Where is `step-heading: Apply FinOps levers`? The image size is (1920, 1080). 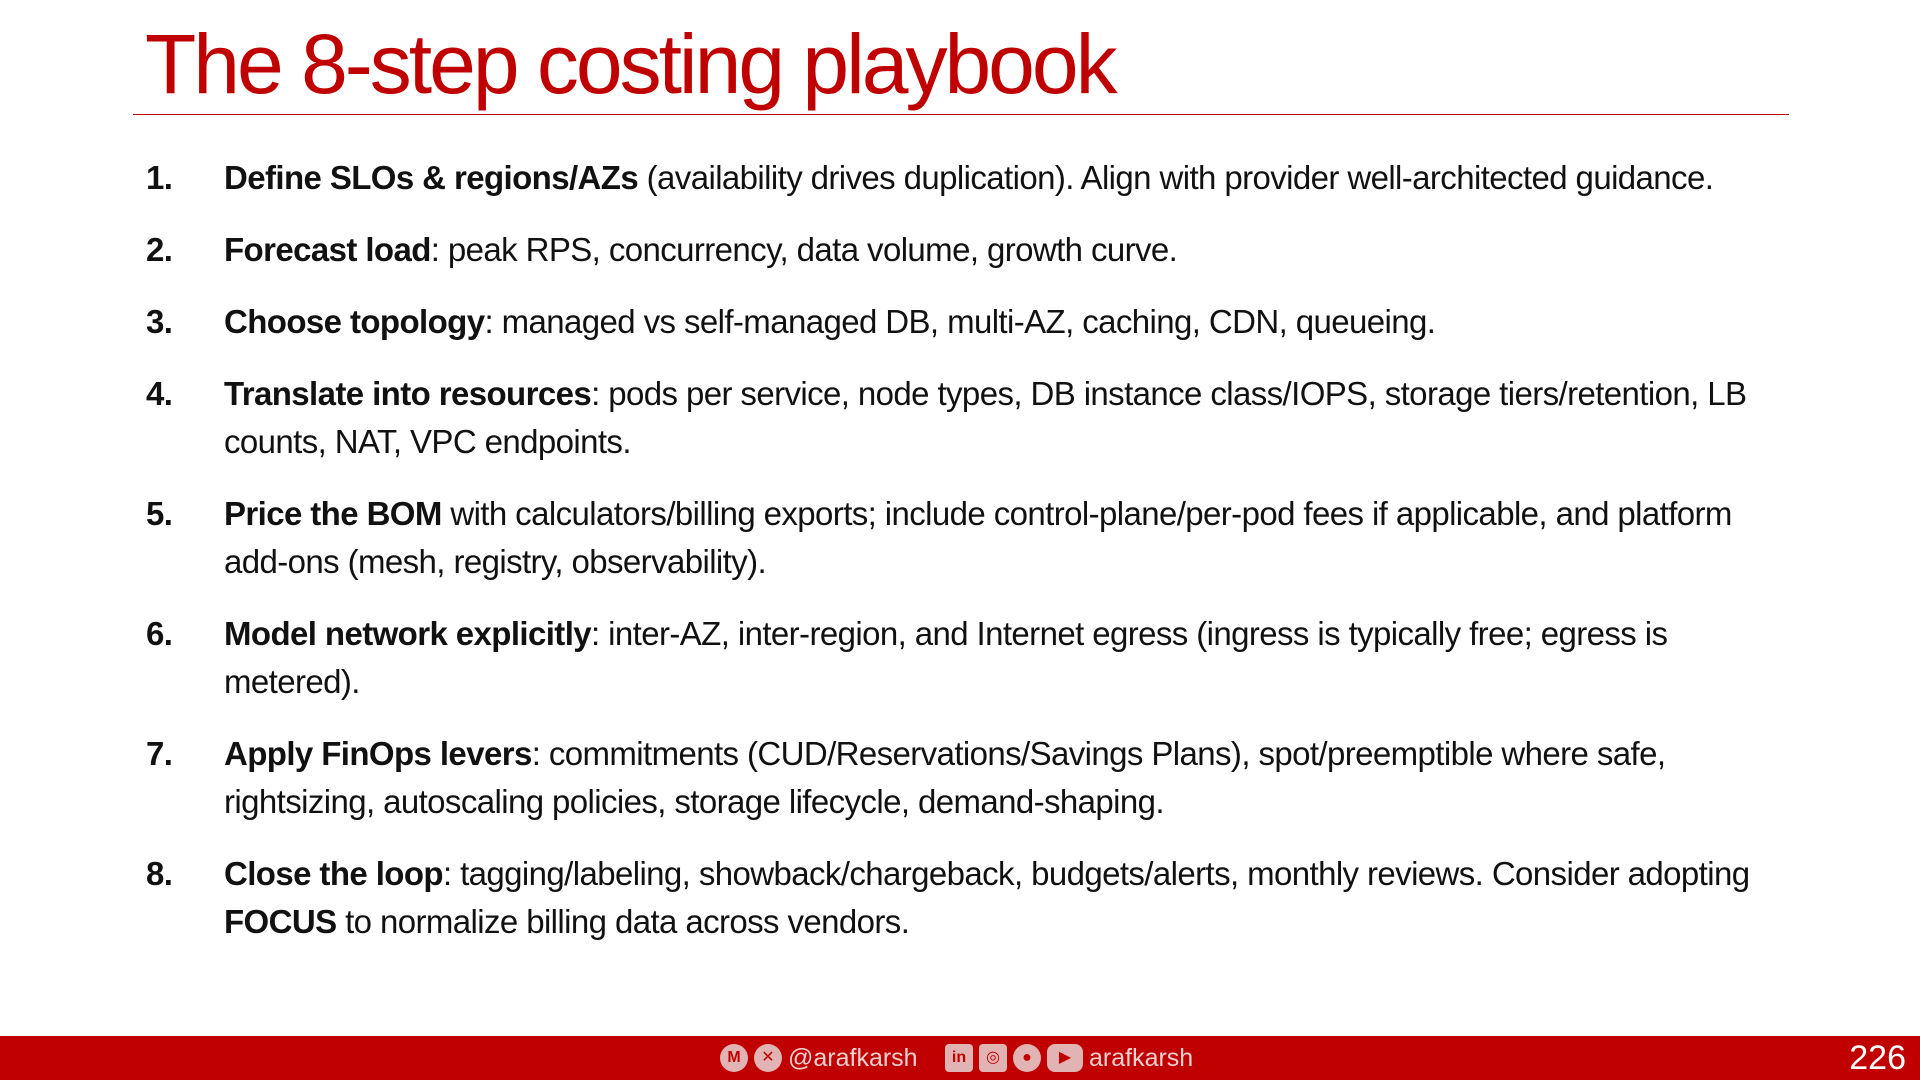
step-heading: Apply FinOps levers is located at coordinates (378, 753).